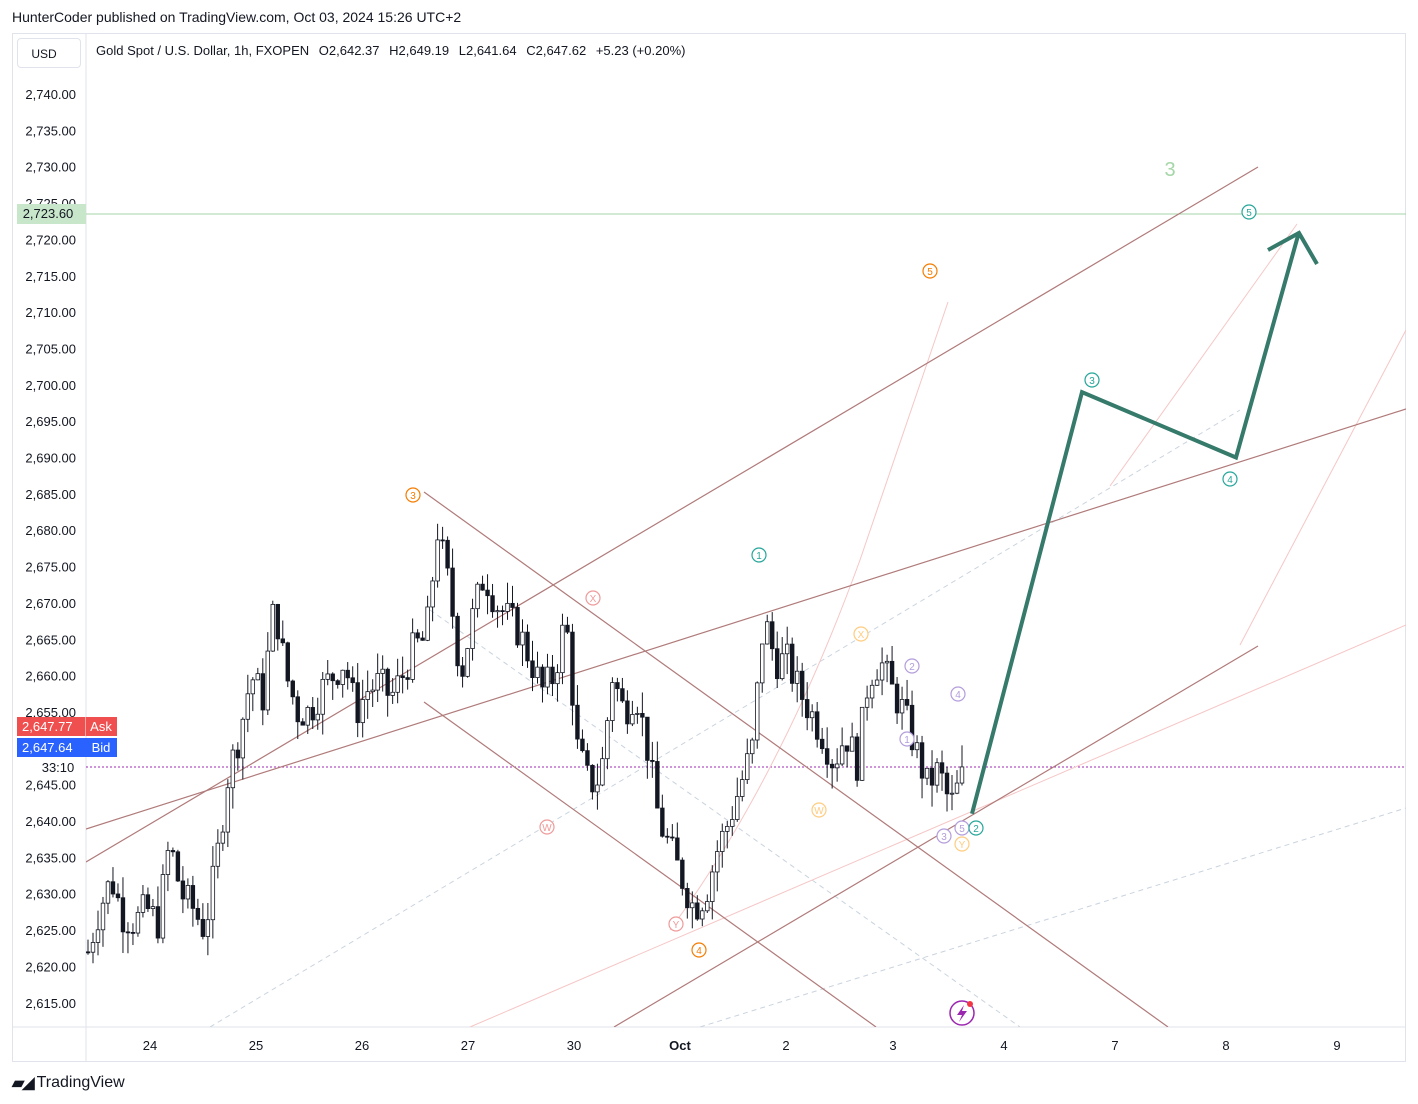  Describe the element at coordinates (759, 555) in the screenshot. I see `wave-label-7: 1` at that location.